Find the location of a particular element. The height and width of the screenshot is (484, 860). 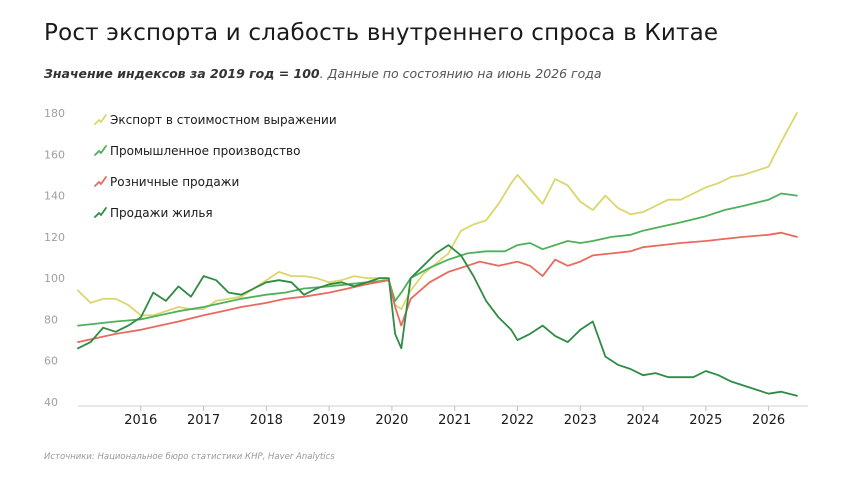

legend-label: Продажи жилья is located at coordinates (161, 213).